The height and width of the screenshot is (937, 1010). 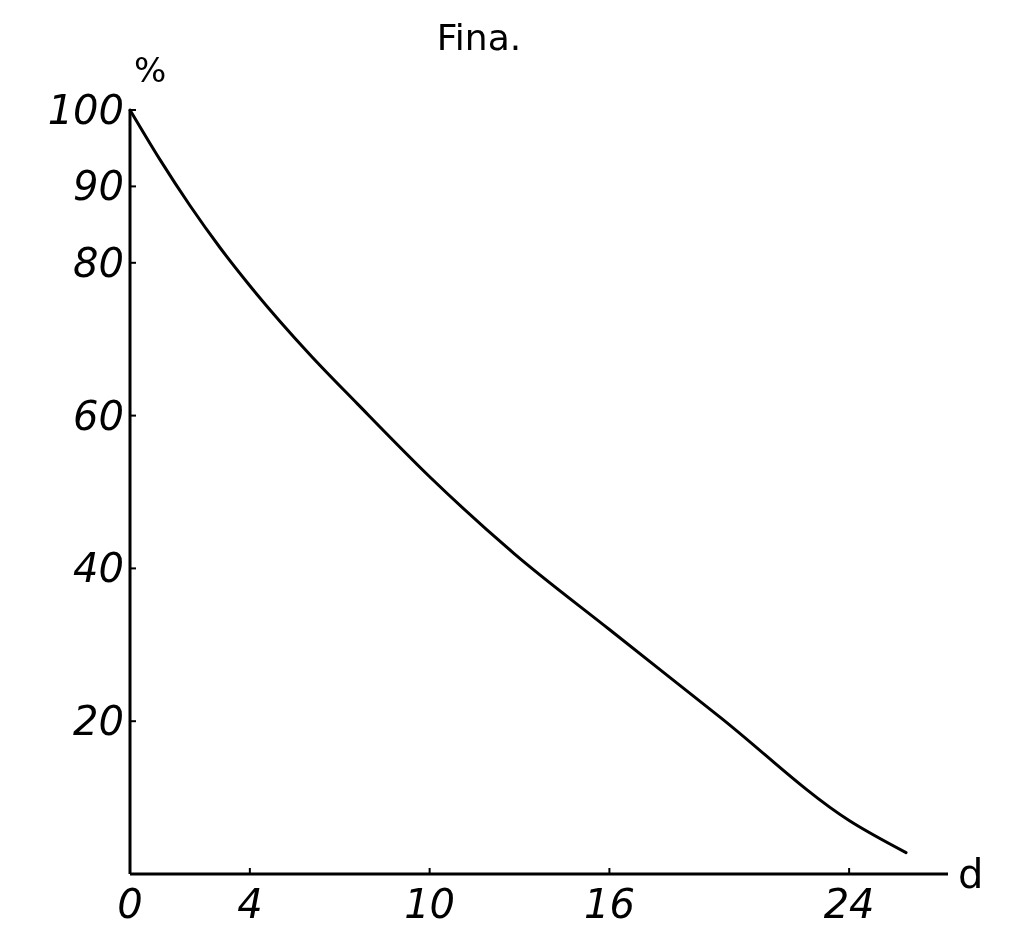 I want to click on y-tick-label: 60, so click(x=98, y=415).